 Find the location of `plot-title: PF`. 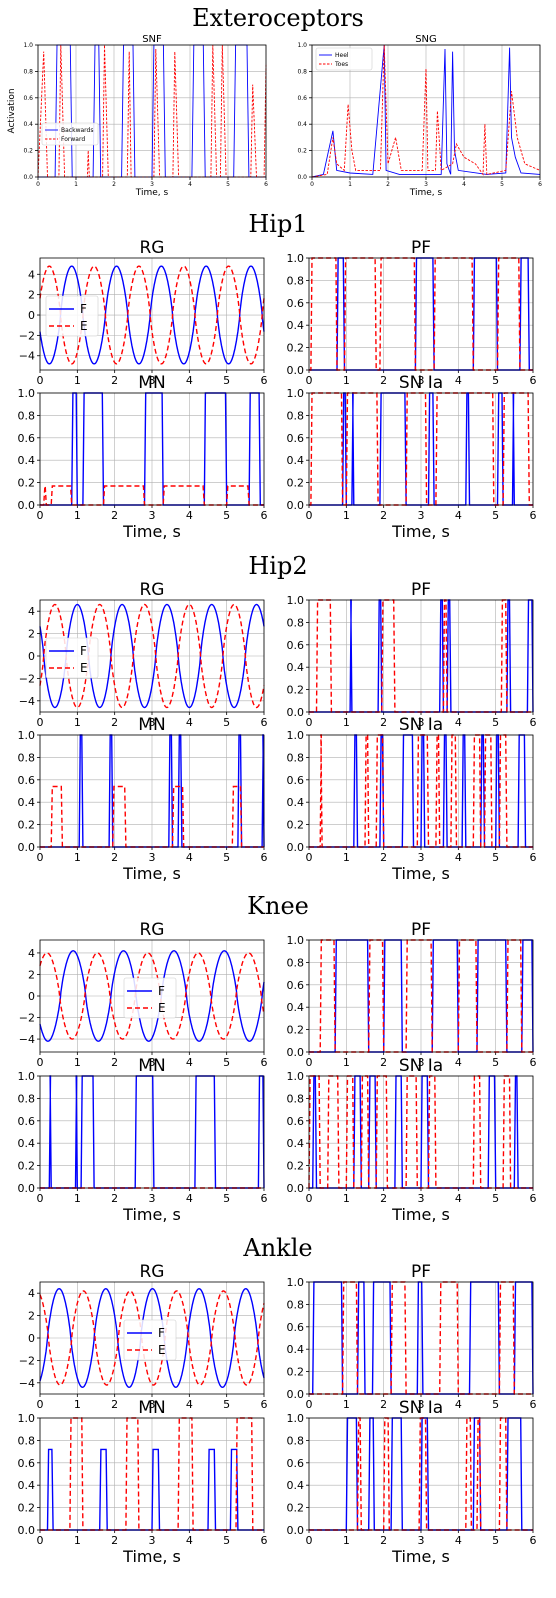

plot-title: PF is located at coordinates (421, 248).